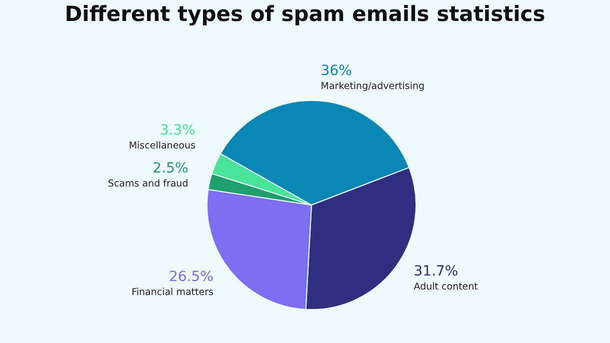 The height and width of the screenshot is (343, 610). What do you see at coordinates (446, 286) in the screenshot?
I see `slice-label: Adult content` at bounding box center [446, 286].